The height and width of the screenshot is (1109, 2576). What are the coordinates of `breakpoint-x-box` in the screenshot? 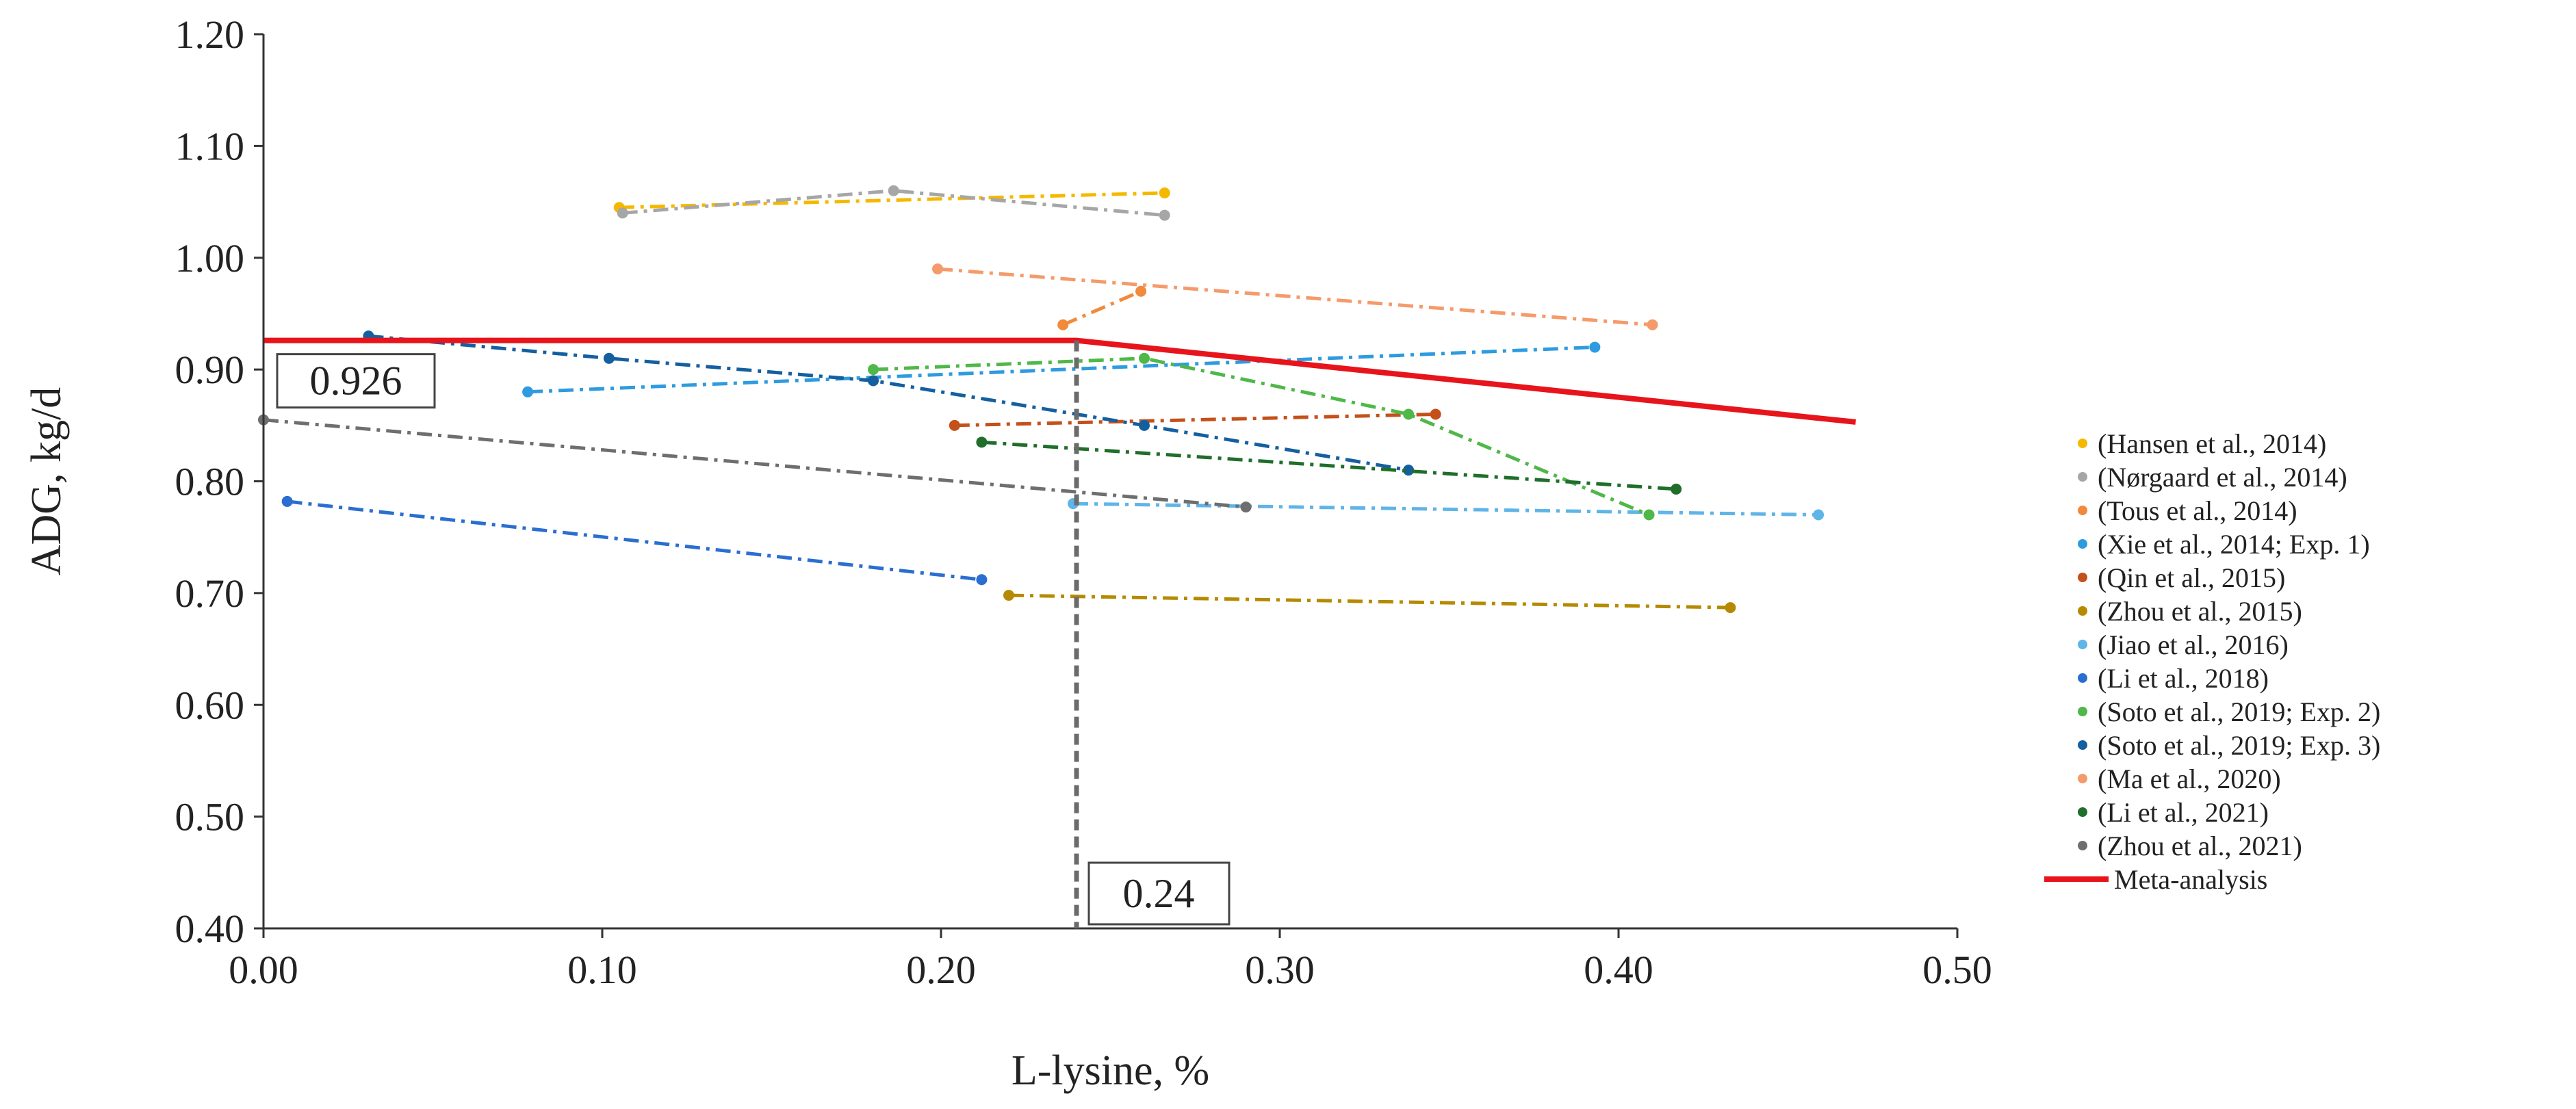 It's located at (1159, 894).